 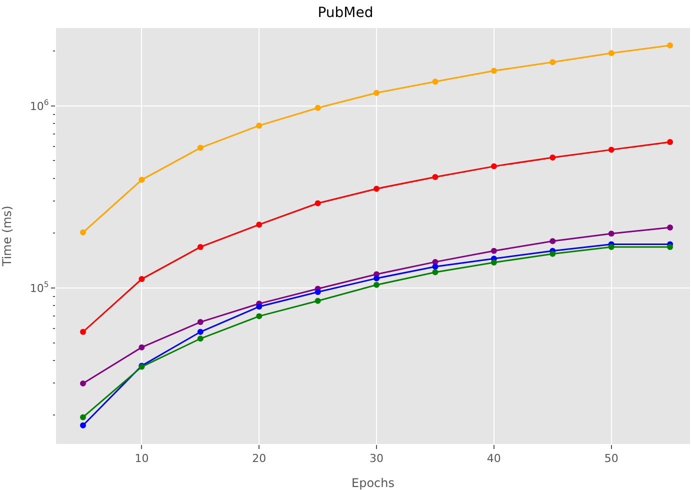 What do you see at coordinates (39, 287) in the screenshot?
I see `y-tick-label: 10$^{5}$` at bounding box center [39, 287].